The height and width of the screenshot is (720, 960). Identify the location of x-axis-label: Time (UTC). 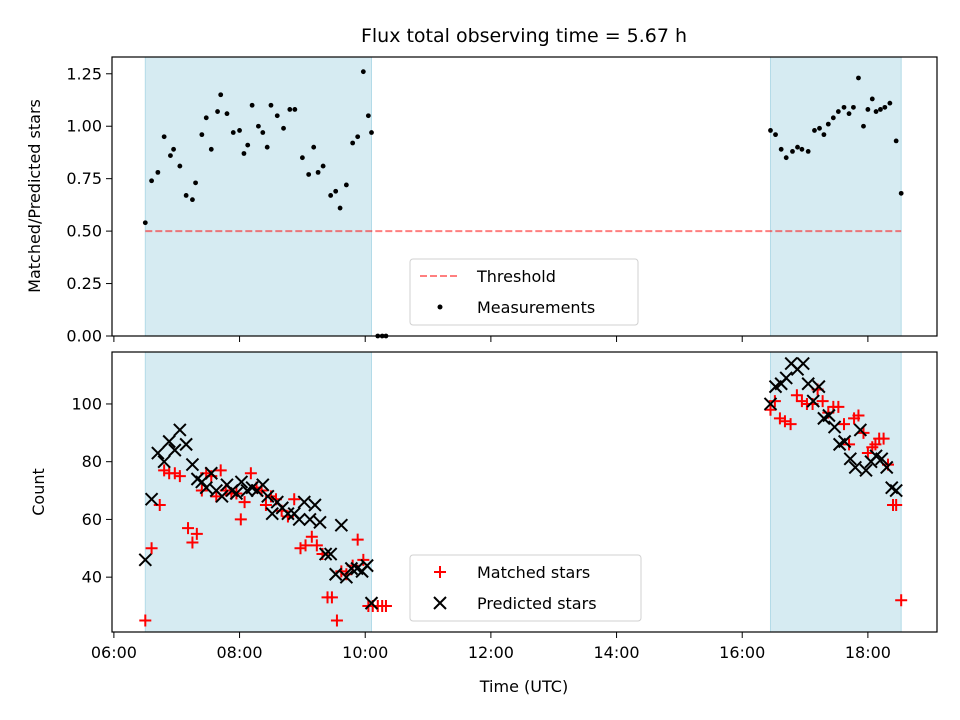
(523, 686).